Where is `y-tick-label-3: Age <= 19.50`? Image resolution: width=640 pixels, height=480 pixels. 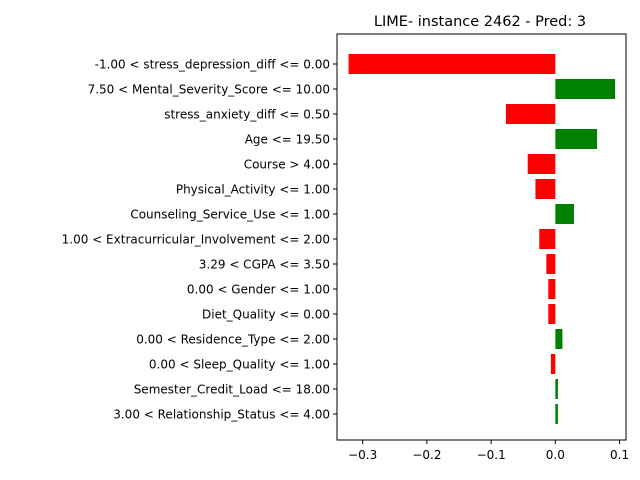 y-tick-label-3: Age <= 19.50 is located at coordinates (287, 140).